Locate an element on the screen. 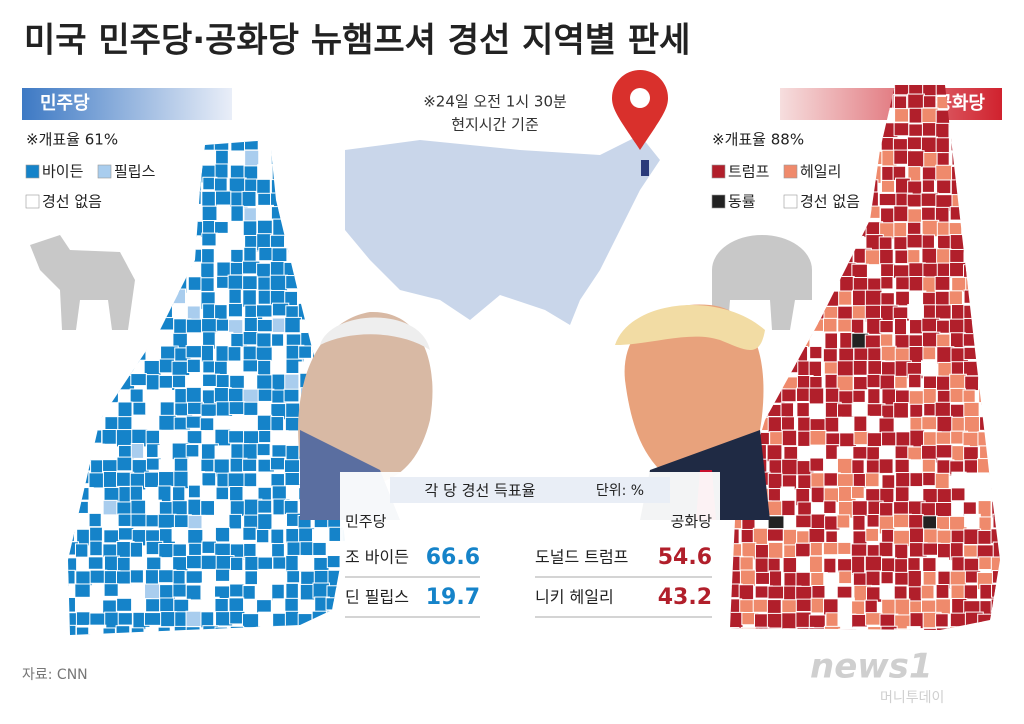  vote-share: 54.6 is located at coordinates (685, 557).